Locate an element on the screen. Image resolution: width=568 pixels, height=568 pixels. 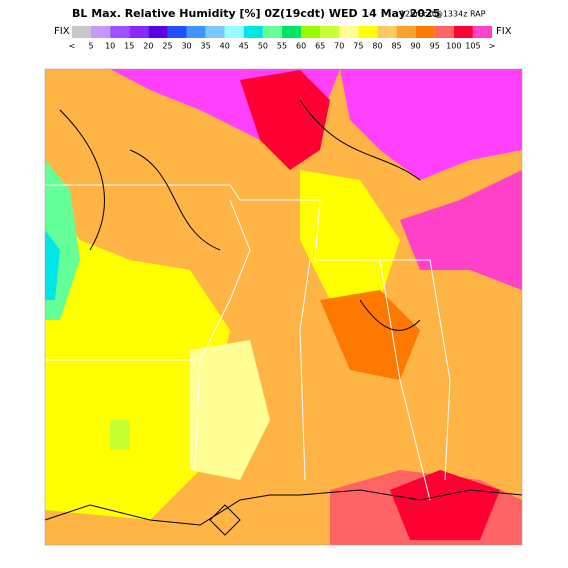
colorbar-label: 70 is located at coordinates (339, 46).